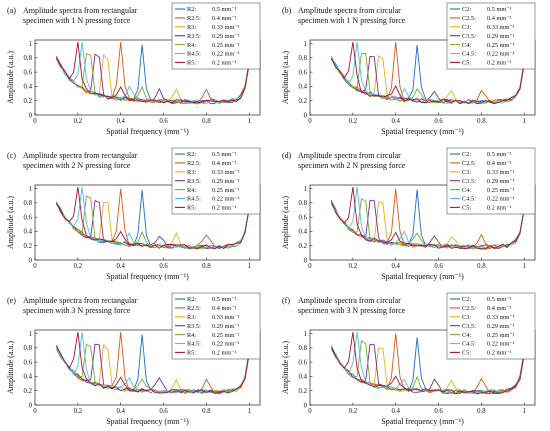 This screenshot has height=431, width=550. Describe the element at coordinates (466, 9) in the screenshot. I see `legend-series-name: C2:` at that location.